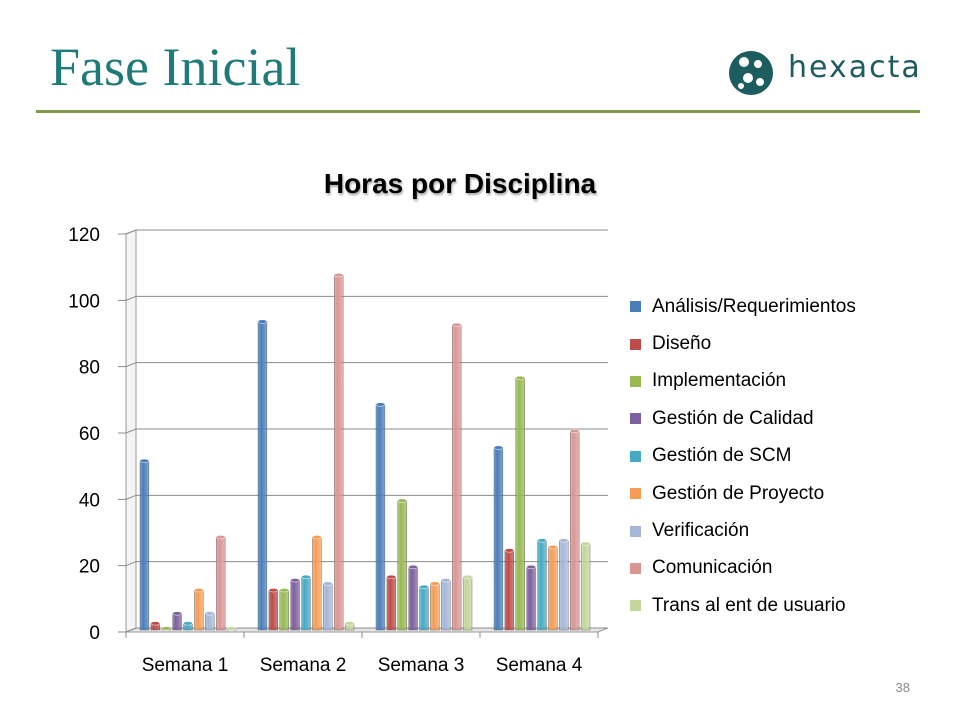 The height and width of the screenshot is (720, 960). I want to click on title-divider, so click(478, 111).